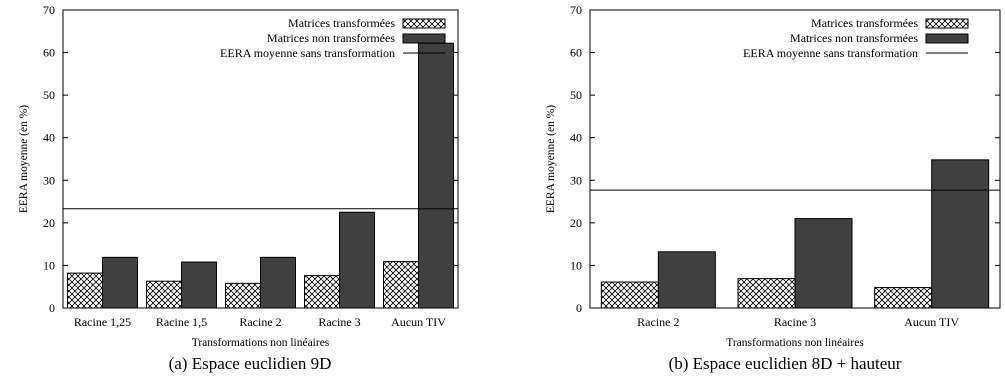 The width and height of the screenshot is (1005, 376). Describe the element at coordinates (250, 363) in the screenshot. I see `chart-caption: (a) Espace euclidien 9D` at that location.